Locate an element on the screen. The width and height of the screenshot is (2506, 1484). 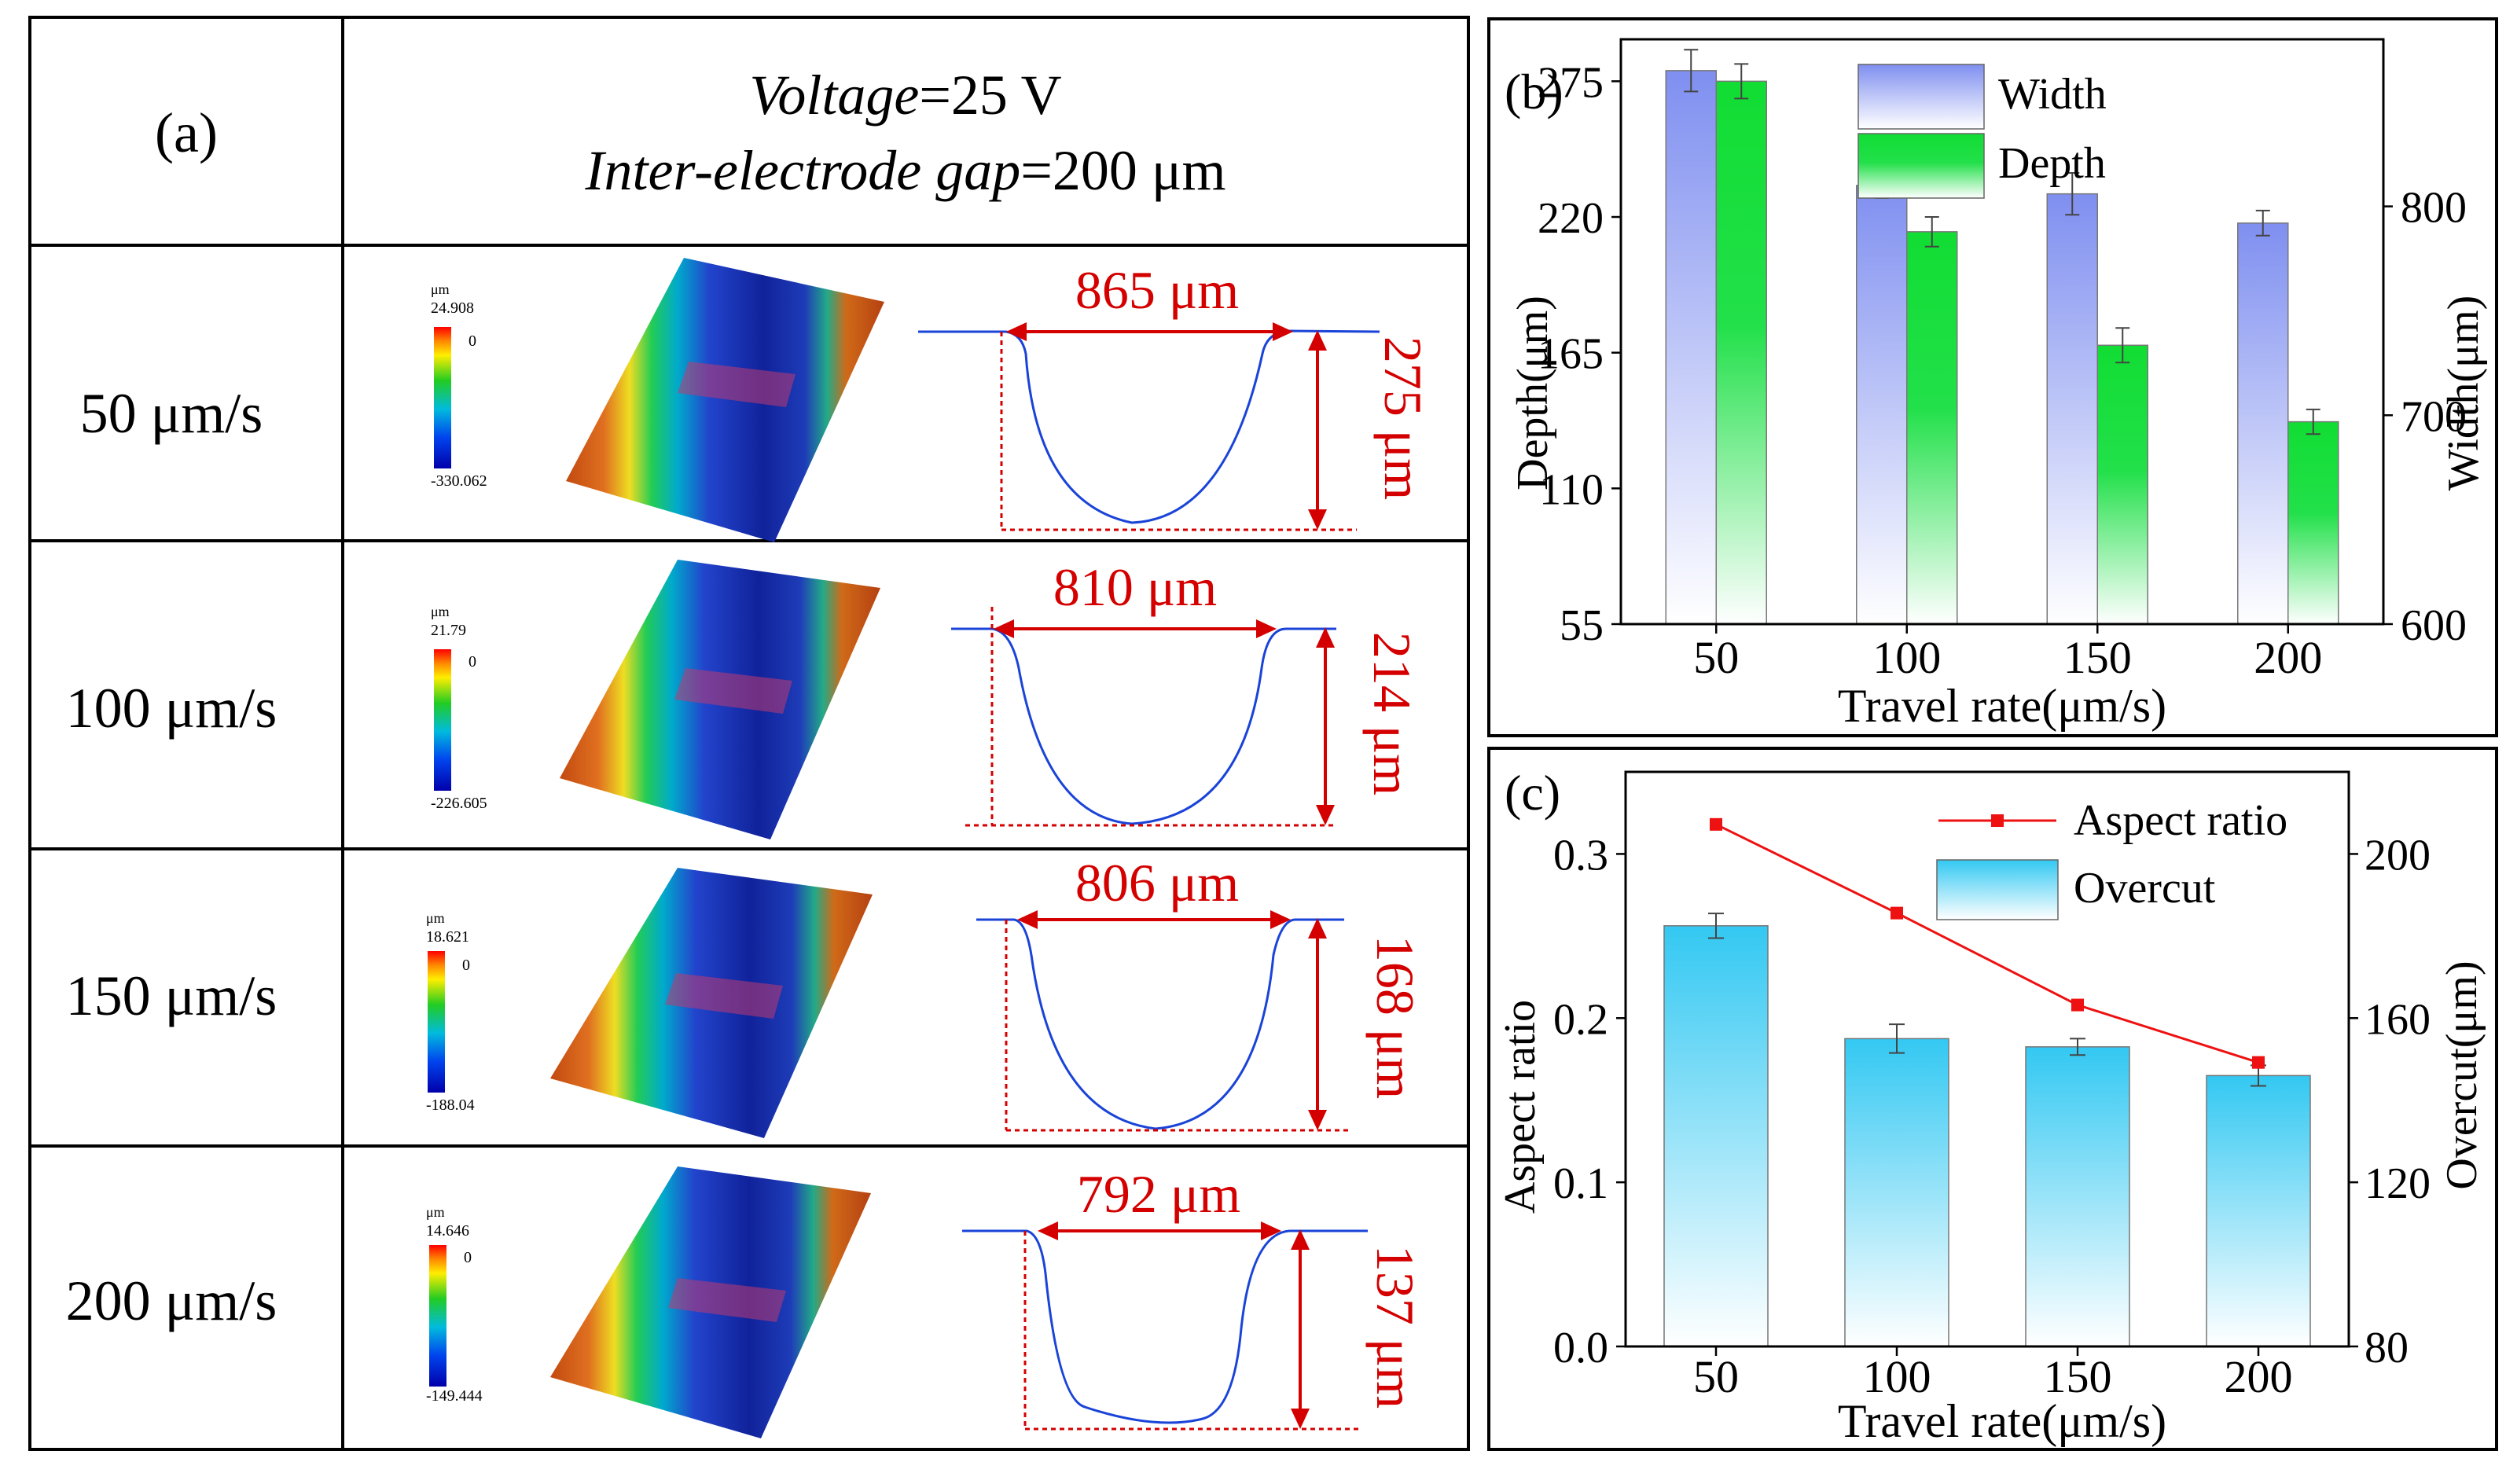
groove-3d-surface is located at coordinates (725, 400).